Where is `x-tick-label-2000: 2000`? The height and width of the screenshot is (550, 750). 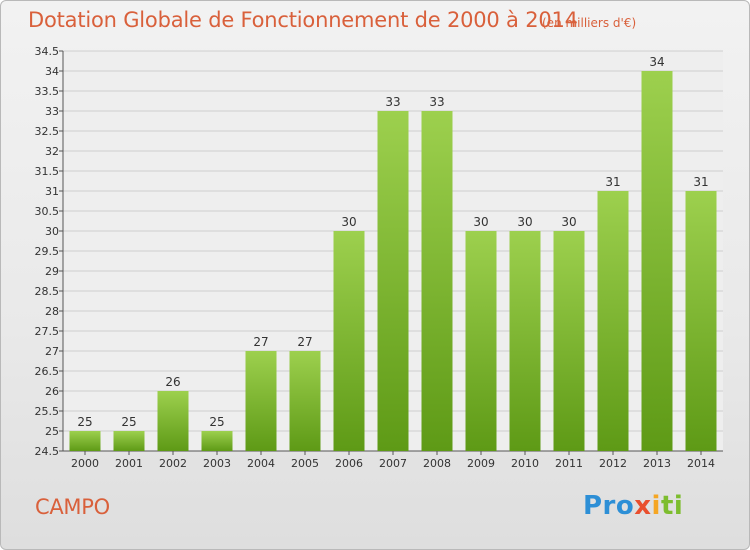
x-tick-label-2000: 2000 is located at coordinates (85, 463).